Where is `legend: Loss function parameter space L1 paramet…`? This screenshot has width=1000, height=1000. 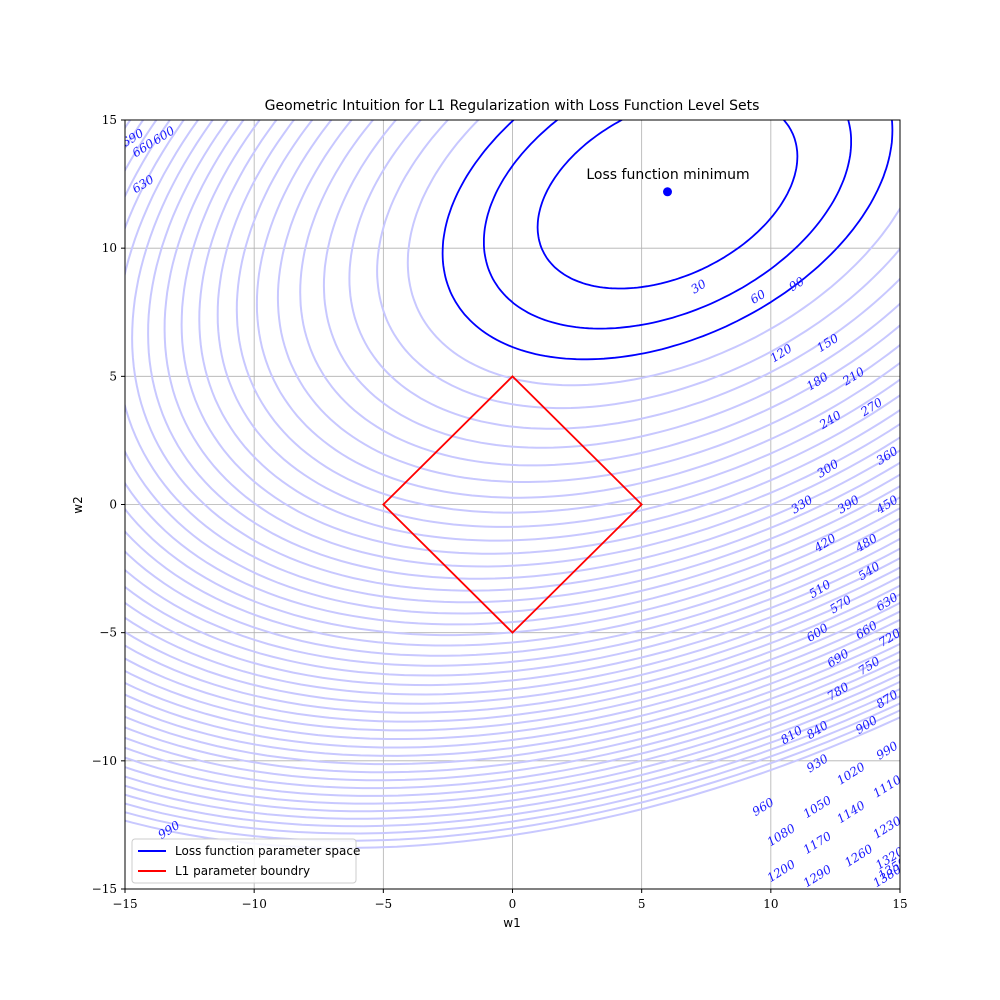
legend: Loss function parameter space L1 paramet… is located at coordinates (245, 861).